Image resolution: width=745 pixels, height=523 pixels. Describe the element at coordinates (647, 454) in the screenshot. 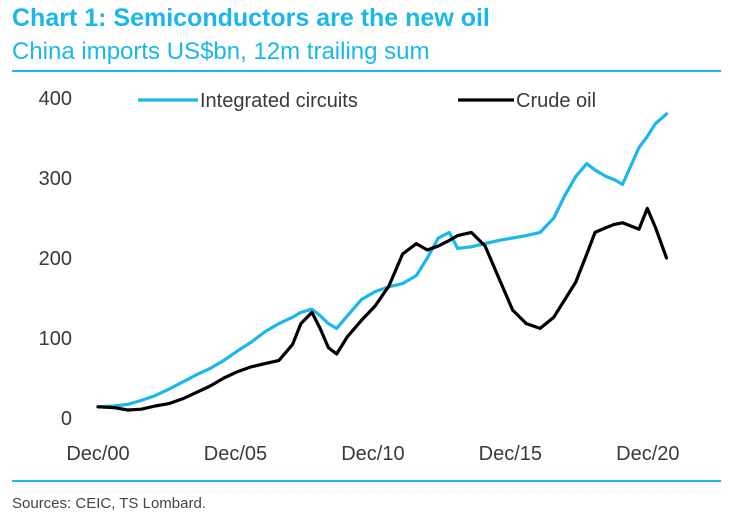

I see `x-tick-label: Dec/20` at that location.